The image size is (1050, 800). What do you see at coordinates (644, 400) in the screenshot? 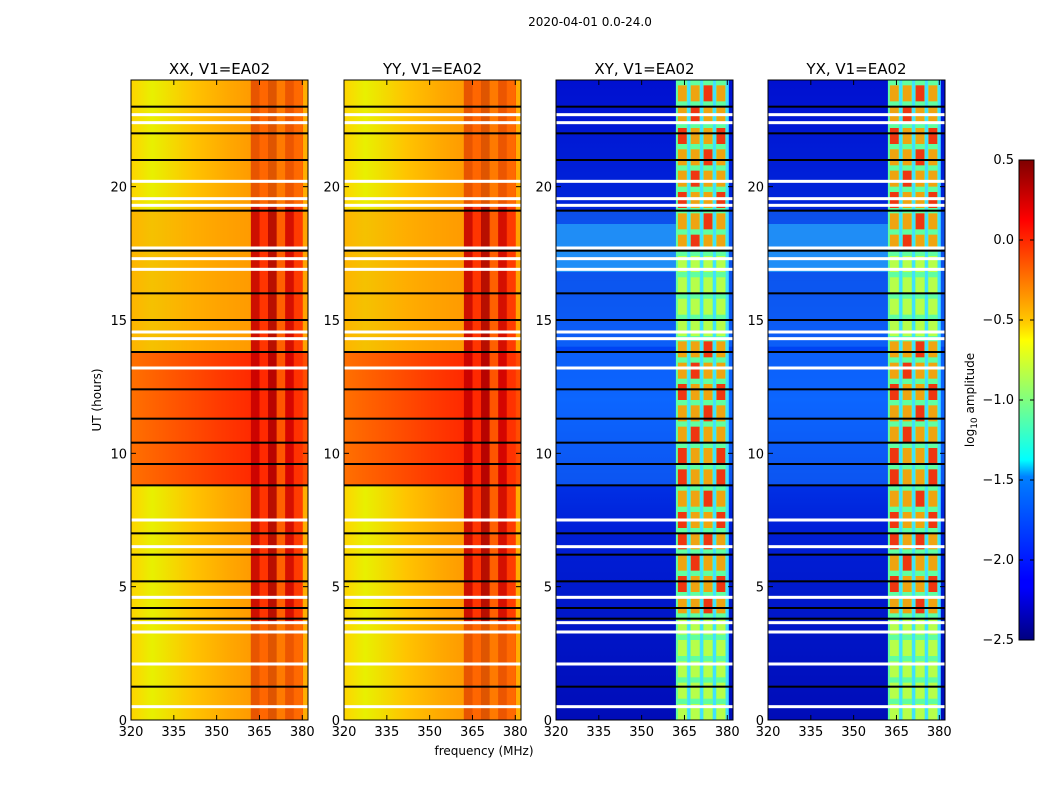
I see `panel-image` at bounding box center [644, 400].